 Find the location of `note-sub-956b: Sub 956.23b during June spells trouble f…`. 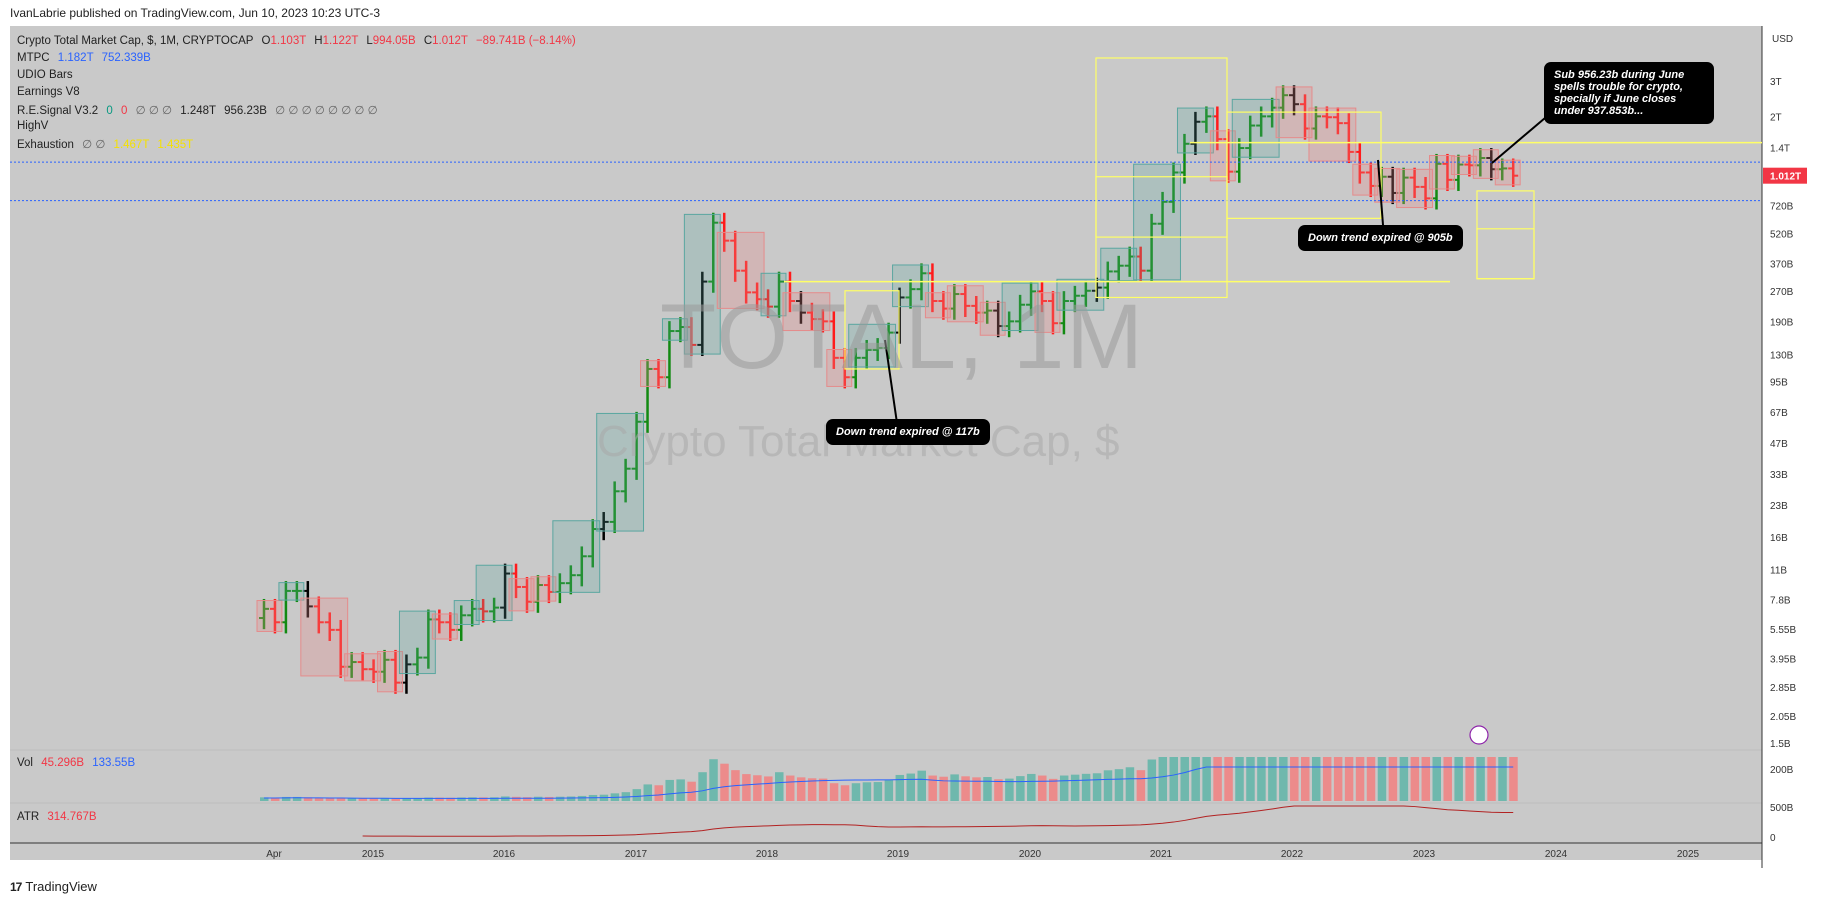

note-sub-956b: Sub 956.23b during June spells trouble f… is located at coordinates (1629, 93).